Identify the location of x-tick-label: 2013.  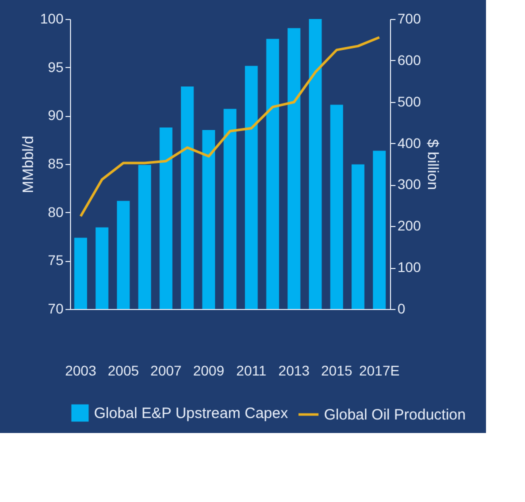
(294, 370).